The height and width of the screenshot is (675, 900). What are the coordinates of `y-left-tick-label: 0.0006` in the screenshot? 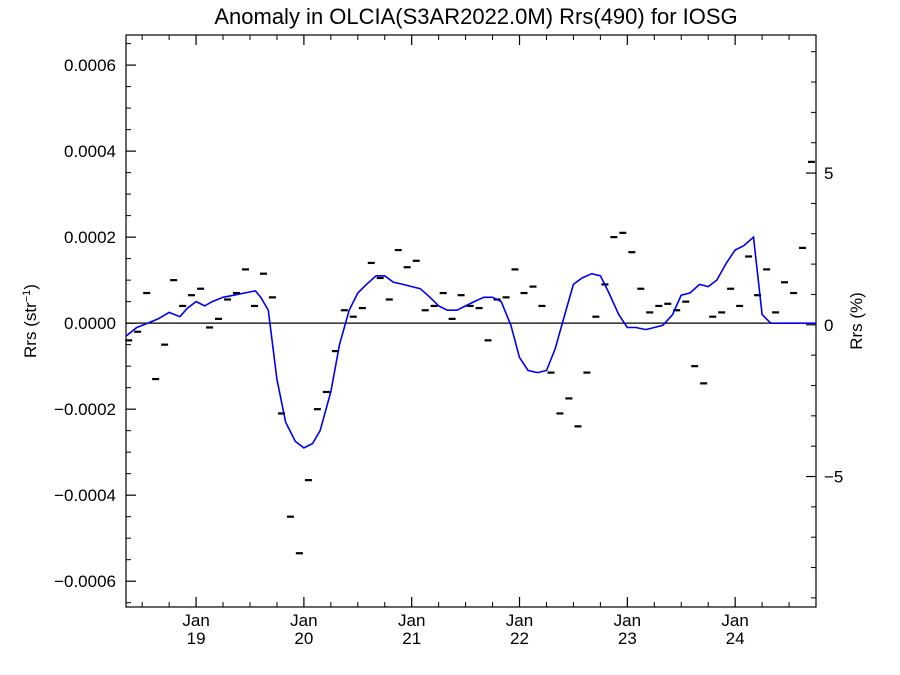 It's located at (90, 65).